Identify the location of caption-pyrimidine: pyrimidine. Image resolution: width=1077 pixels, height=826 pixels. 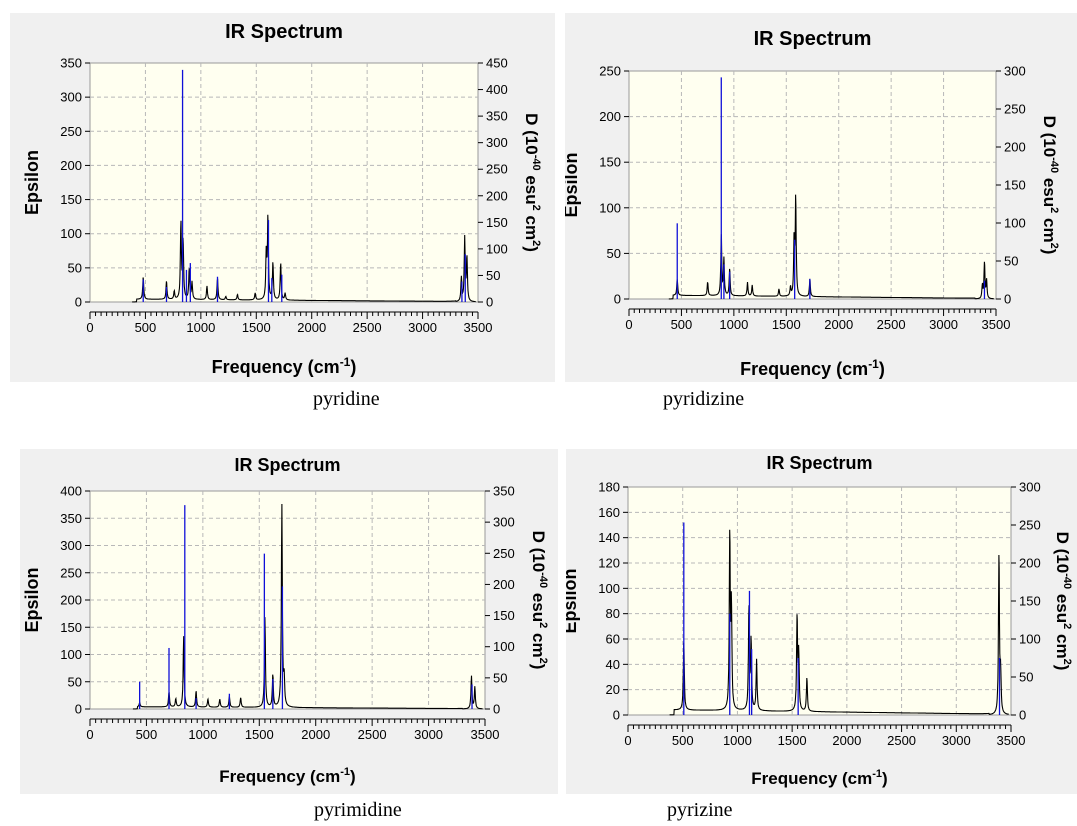
(358, 810).